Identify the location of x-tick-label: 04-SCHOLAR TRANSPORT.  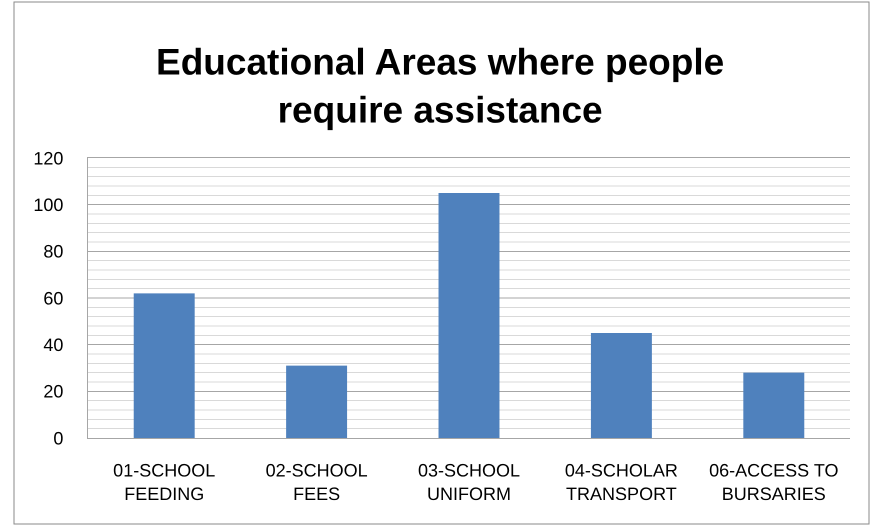
(621, 482).